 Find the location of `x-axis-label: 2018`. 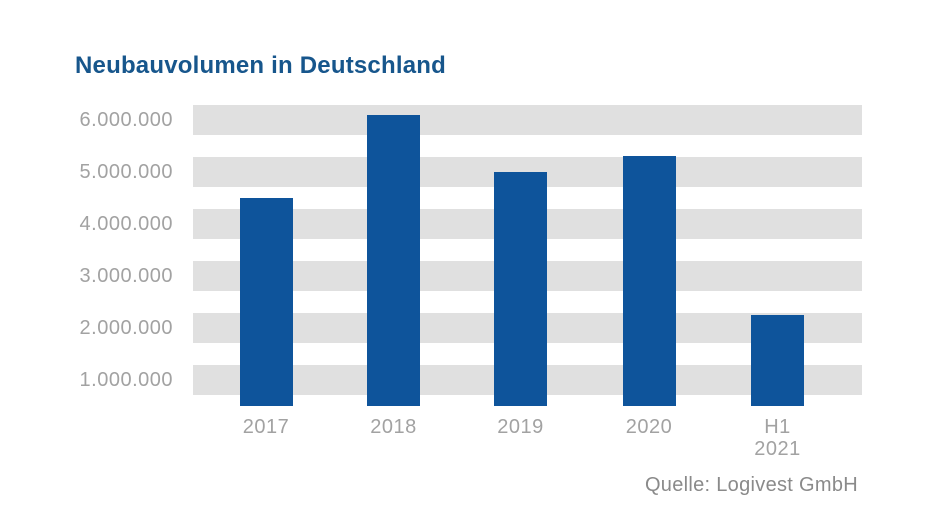

x-axis-label: 2018 is located at coordinates (393, 427).